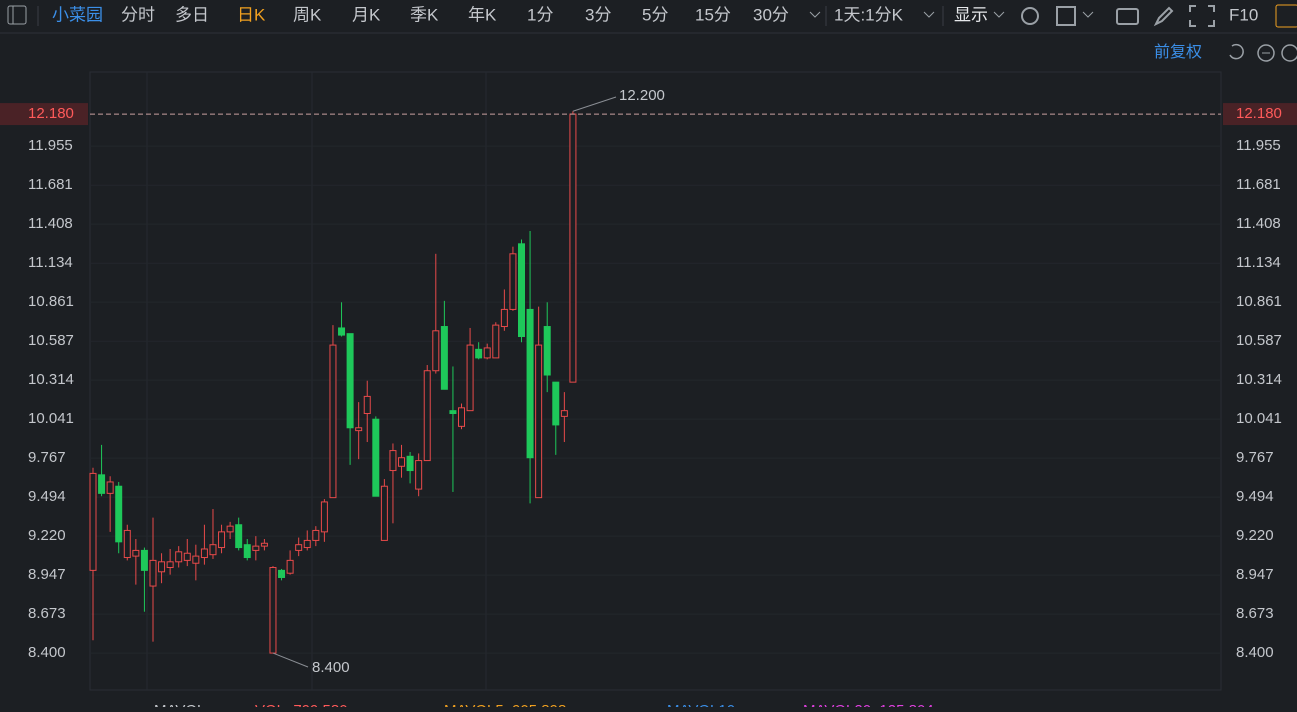  Describe the element at coordinates (17, 15) in the screenshot. I see `sidebar-icon` at that location.